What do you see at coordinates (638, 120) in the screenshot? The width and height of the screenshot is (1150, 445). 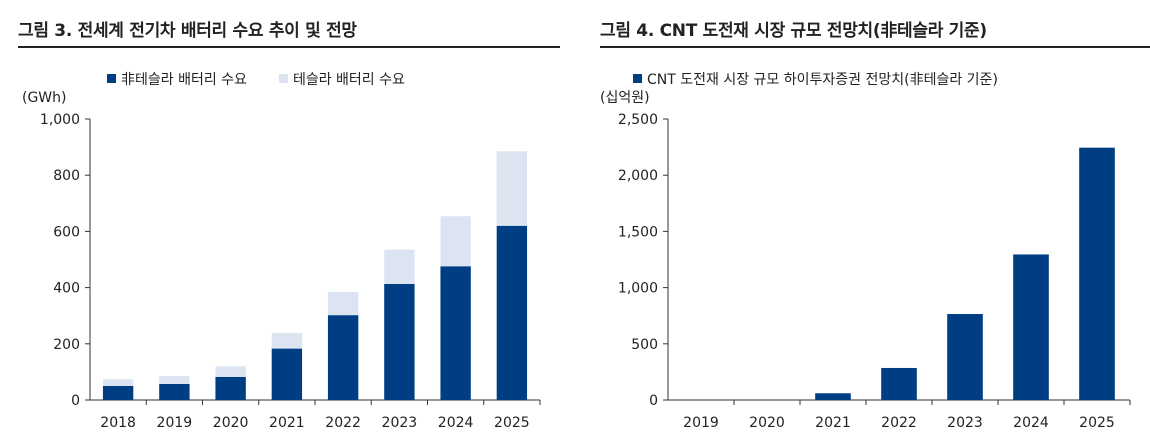 I see `y-tick-label: 2,500` at bounding box center [638, 120].